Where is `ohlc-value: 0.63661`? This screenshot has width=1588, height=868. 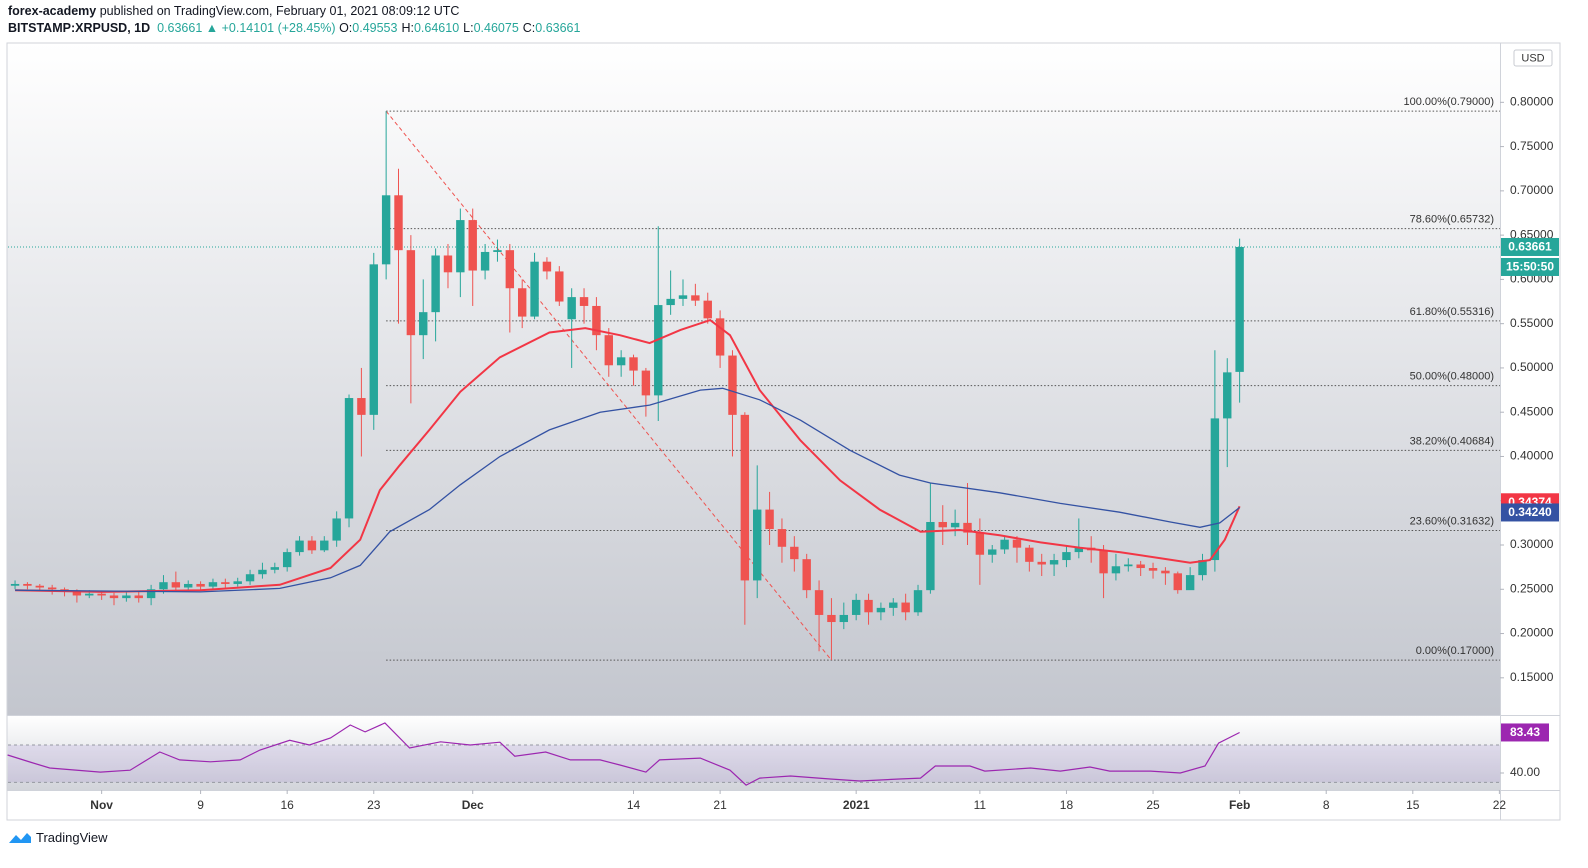
ohlc-value: 0.63661 is located at coordinates (558, 28).